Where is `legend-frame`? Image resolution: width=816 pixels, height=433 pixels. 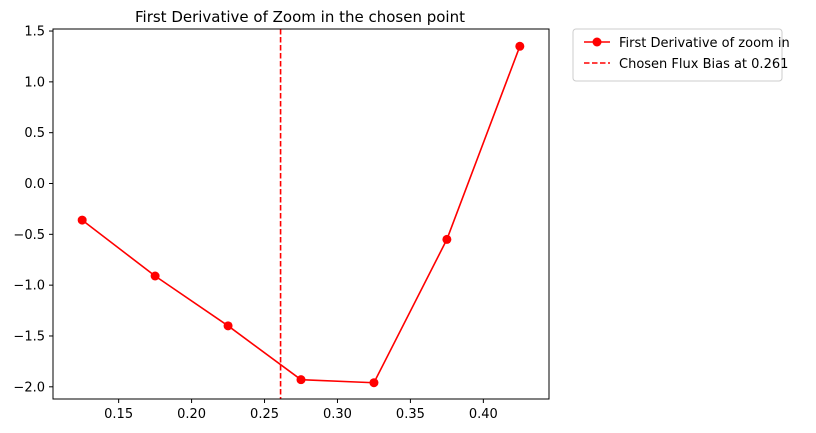 legend-frame is located at coordinates (677, 55).